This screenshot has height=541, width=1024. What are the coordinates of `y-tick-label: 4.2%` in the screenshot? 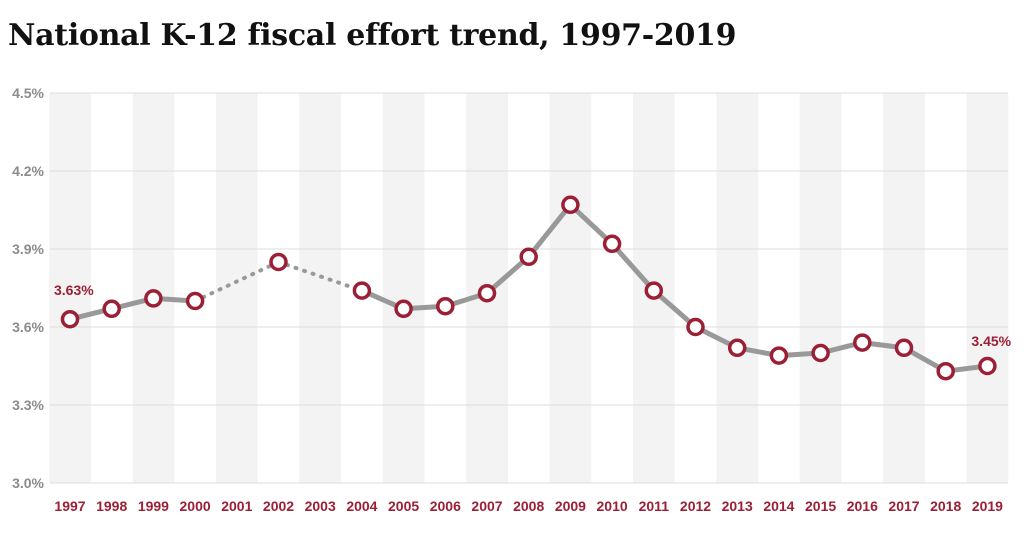 It's located at (28, 171).